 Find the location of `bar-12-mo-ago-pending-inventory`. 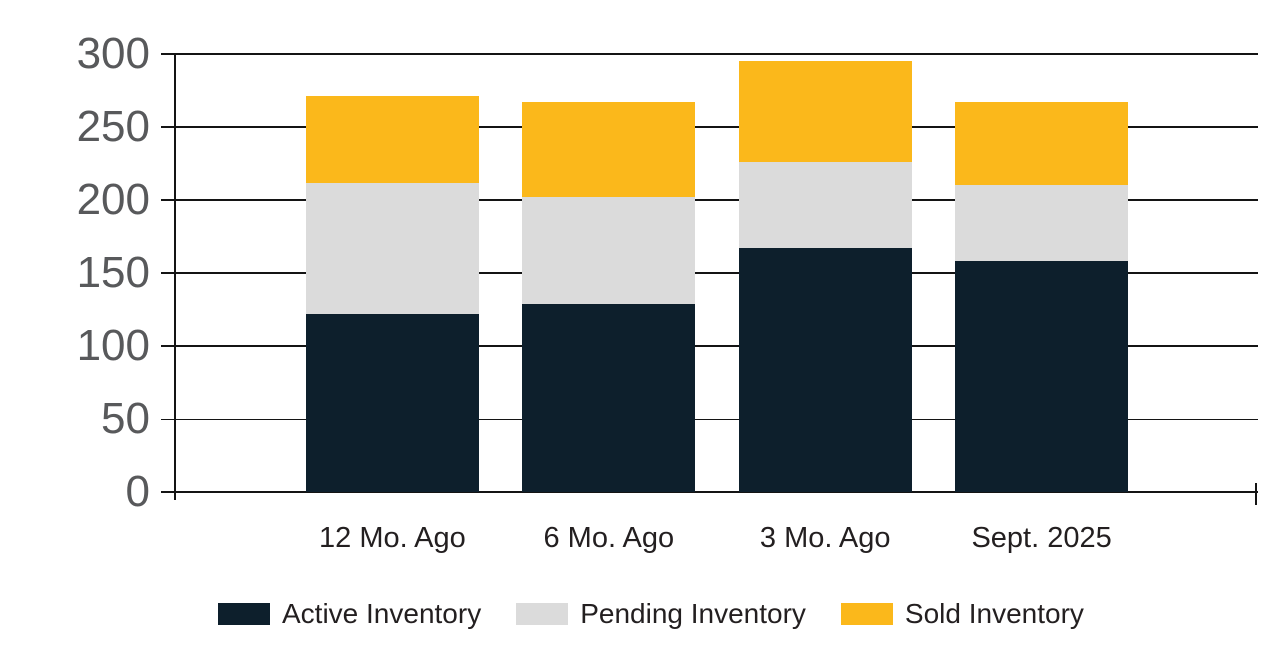

bar-12-mo-ago-pending-inventory is located at coordinates (392, 248).